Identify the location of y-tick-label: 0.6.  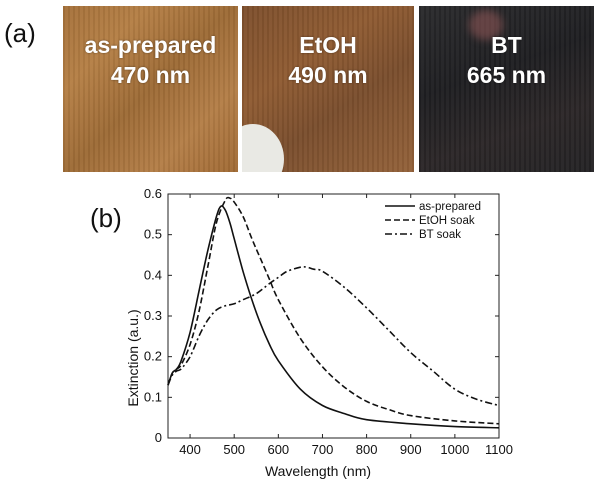
(153, 193).